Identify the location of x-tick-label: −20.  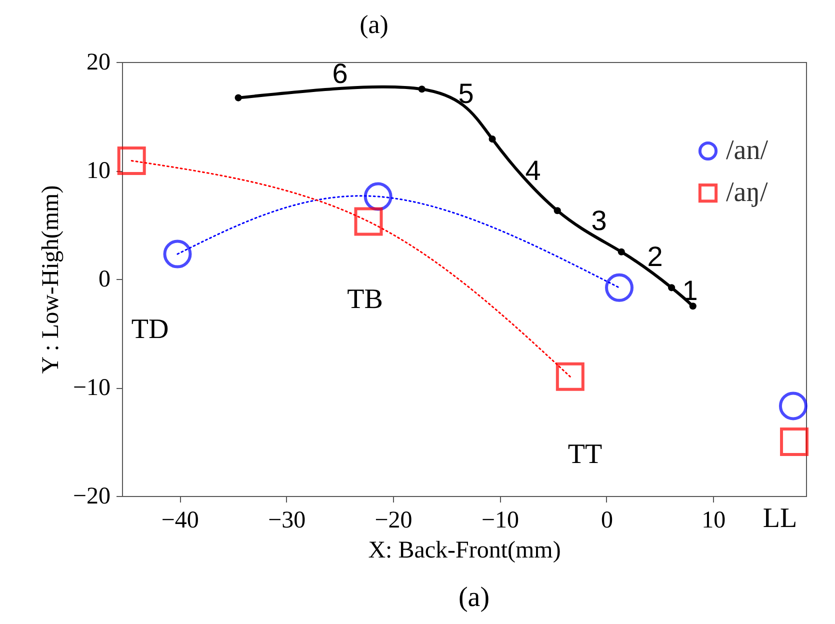
(393, 521).